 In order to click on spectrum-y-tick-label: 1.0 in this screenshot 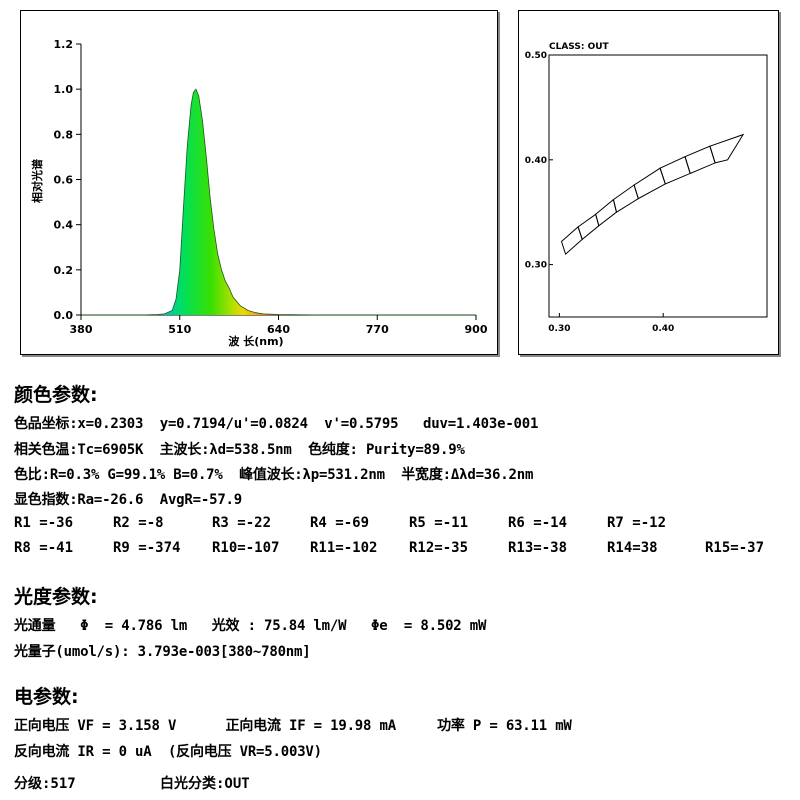, I will do `click(64, 89)`.